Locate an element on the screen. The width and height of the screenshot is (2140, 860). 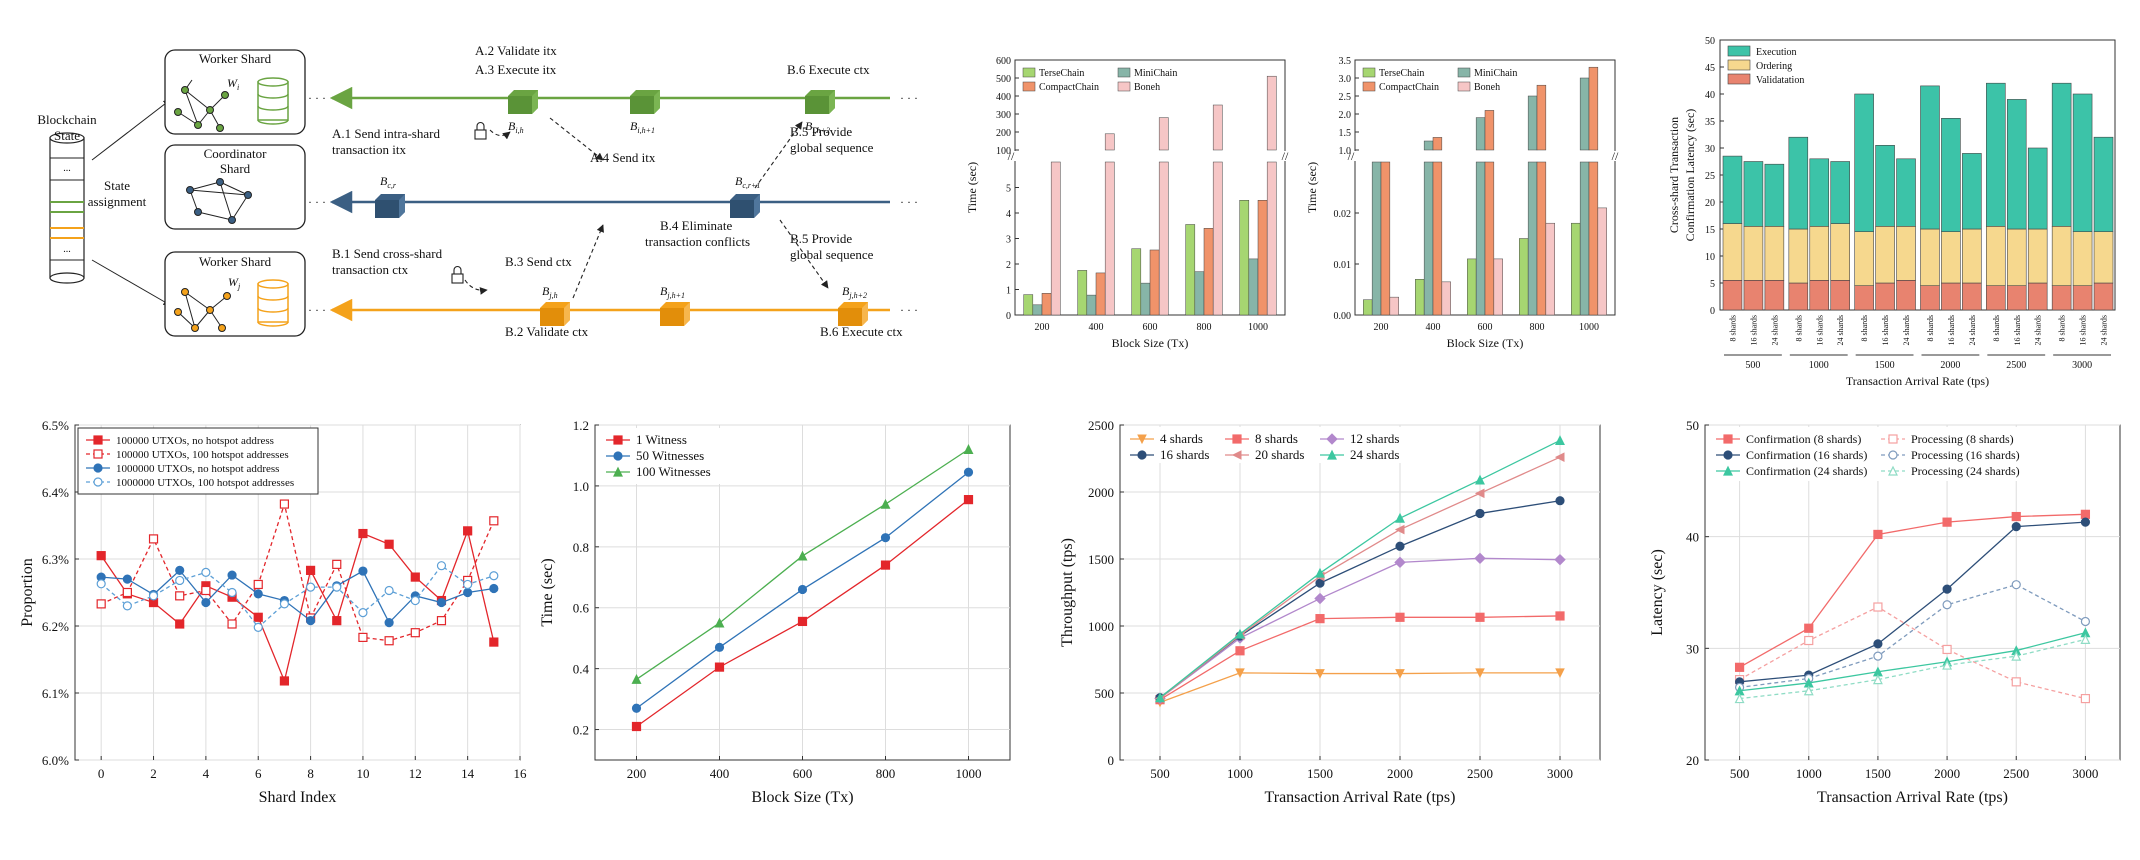
worker-shard-j-box: Worker Shard W j is located at coordinates (235, 294).